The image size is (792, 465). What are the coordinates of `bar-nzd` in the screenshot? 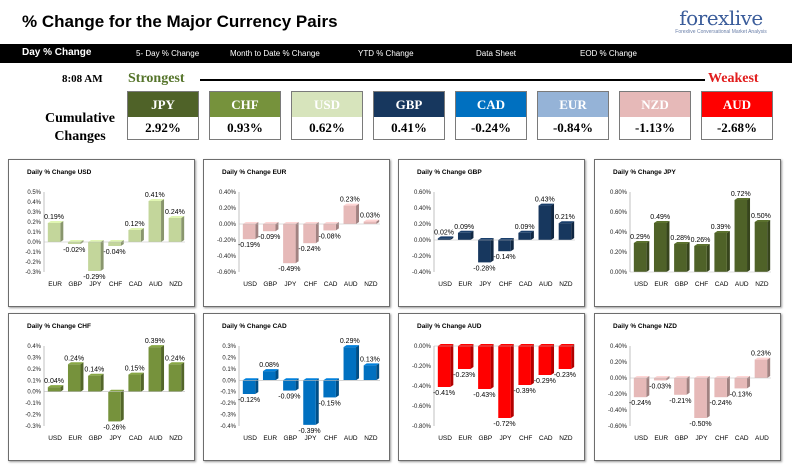 It's located at (176, 377).